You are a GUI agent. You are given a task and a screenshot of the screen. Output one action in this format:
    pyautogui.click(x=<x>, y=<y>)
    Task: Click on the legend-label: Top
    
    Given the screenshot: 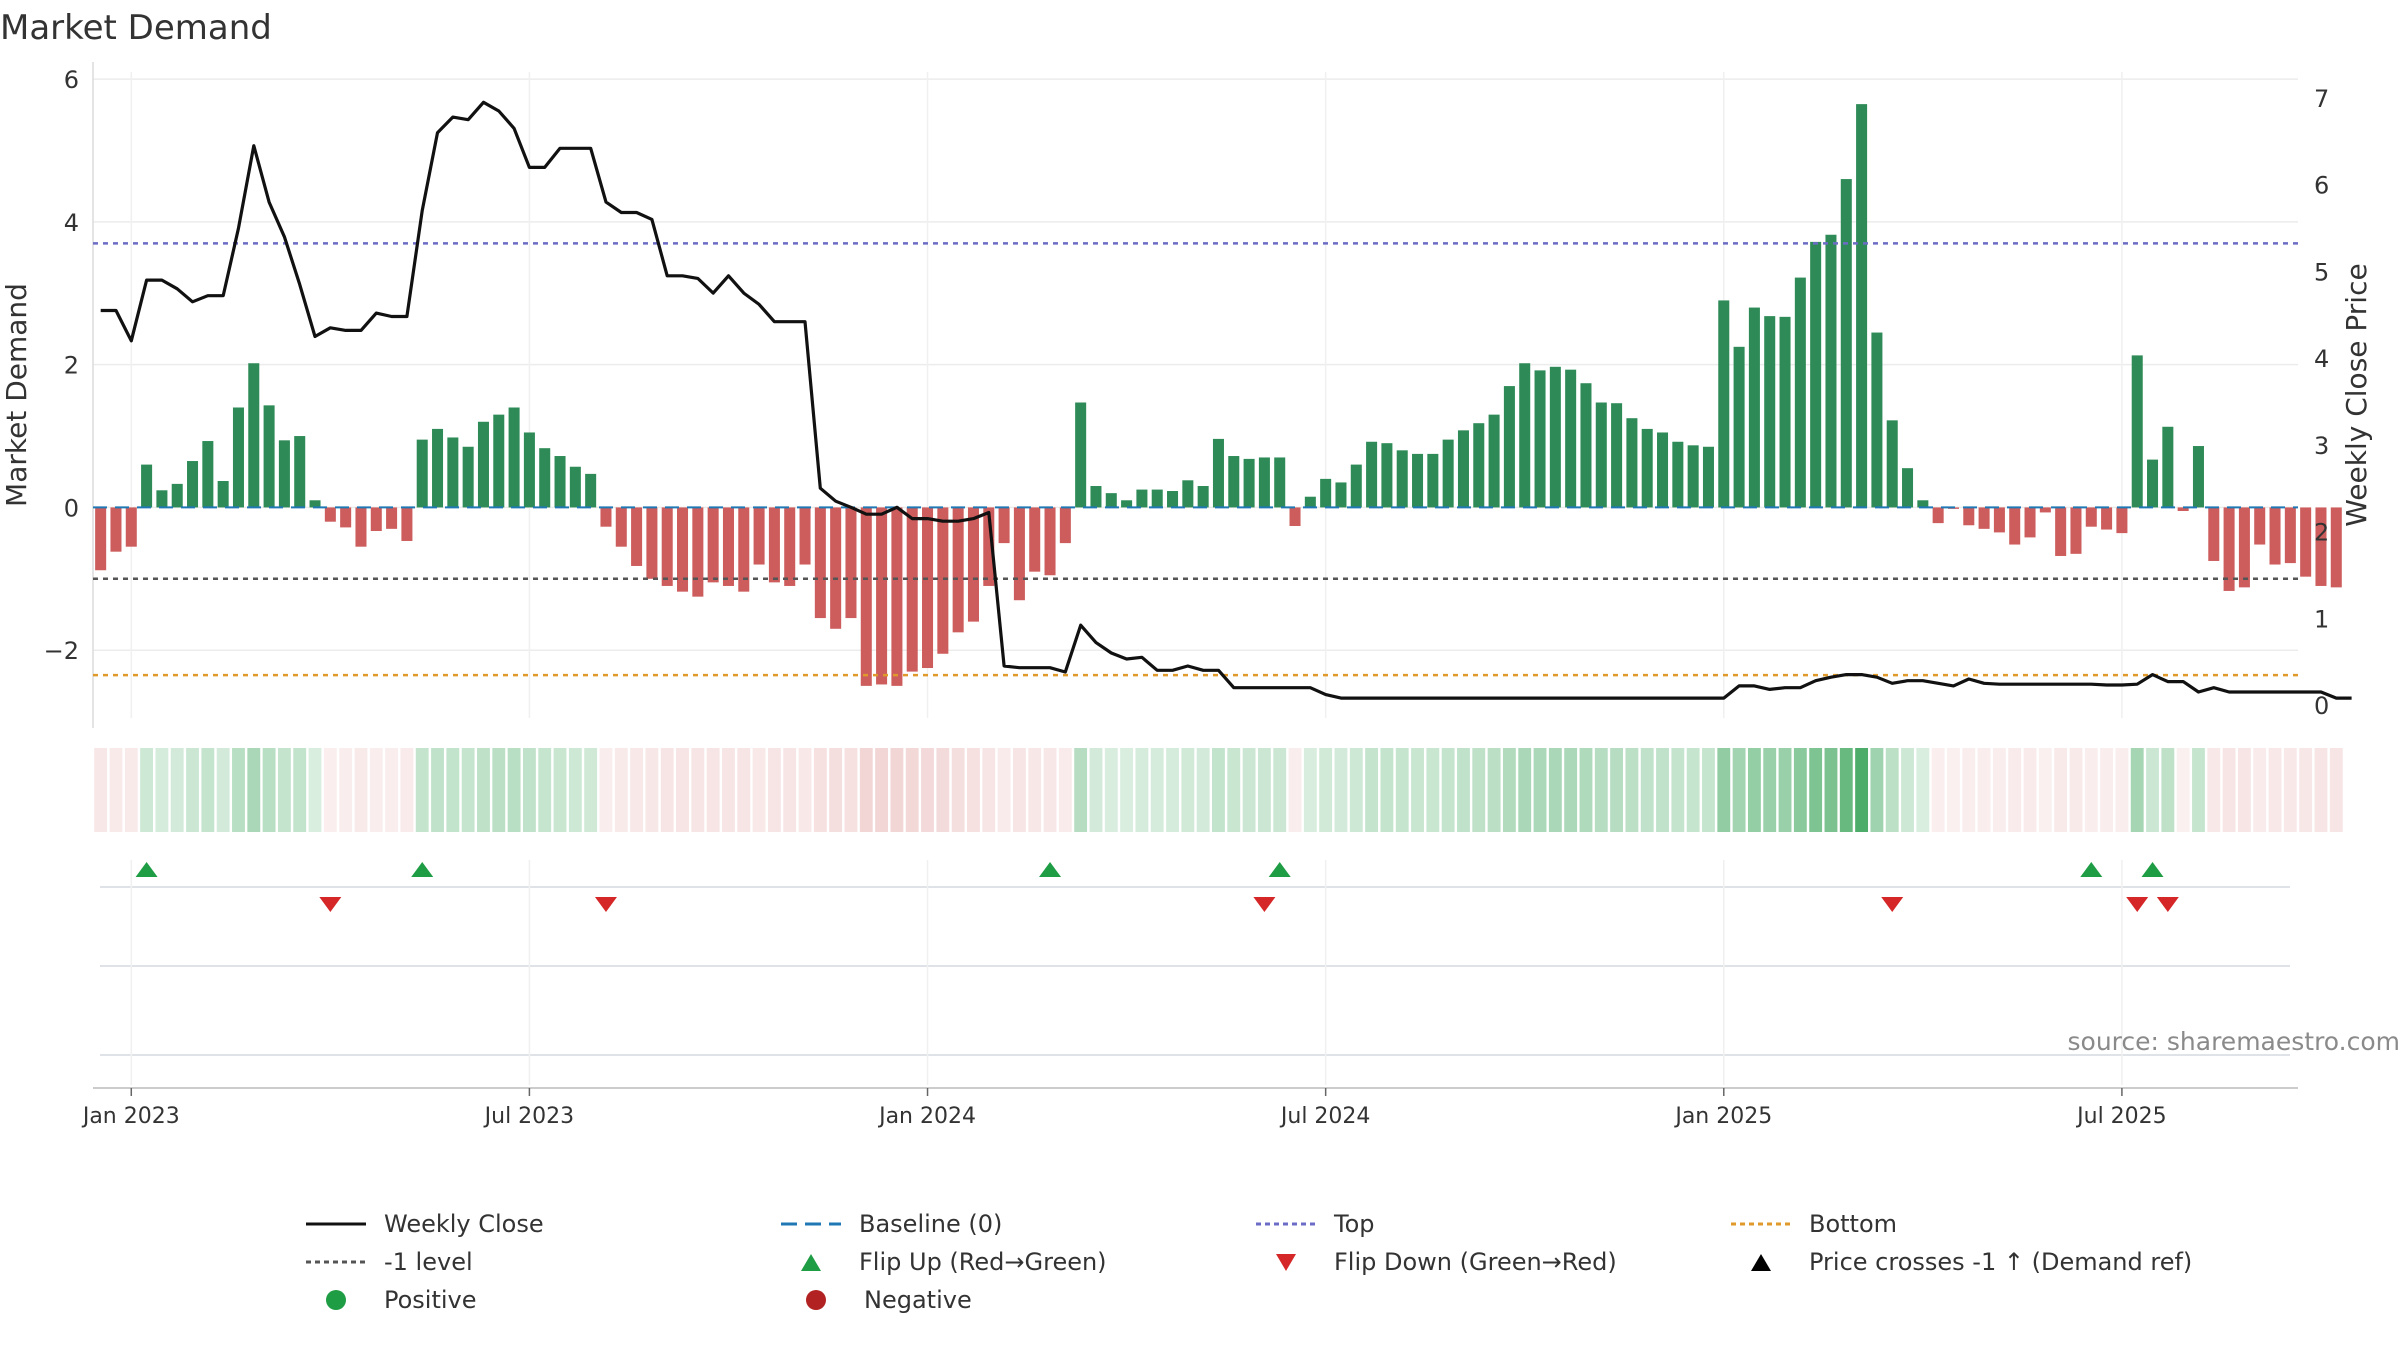 What is the action you would take?
    pyautogui.click(x=1354, y=1224)
    